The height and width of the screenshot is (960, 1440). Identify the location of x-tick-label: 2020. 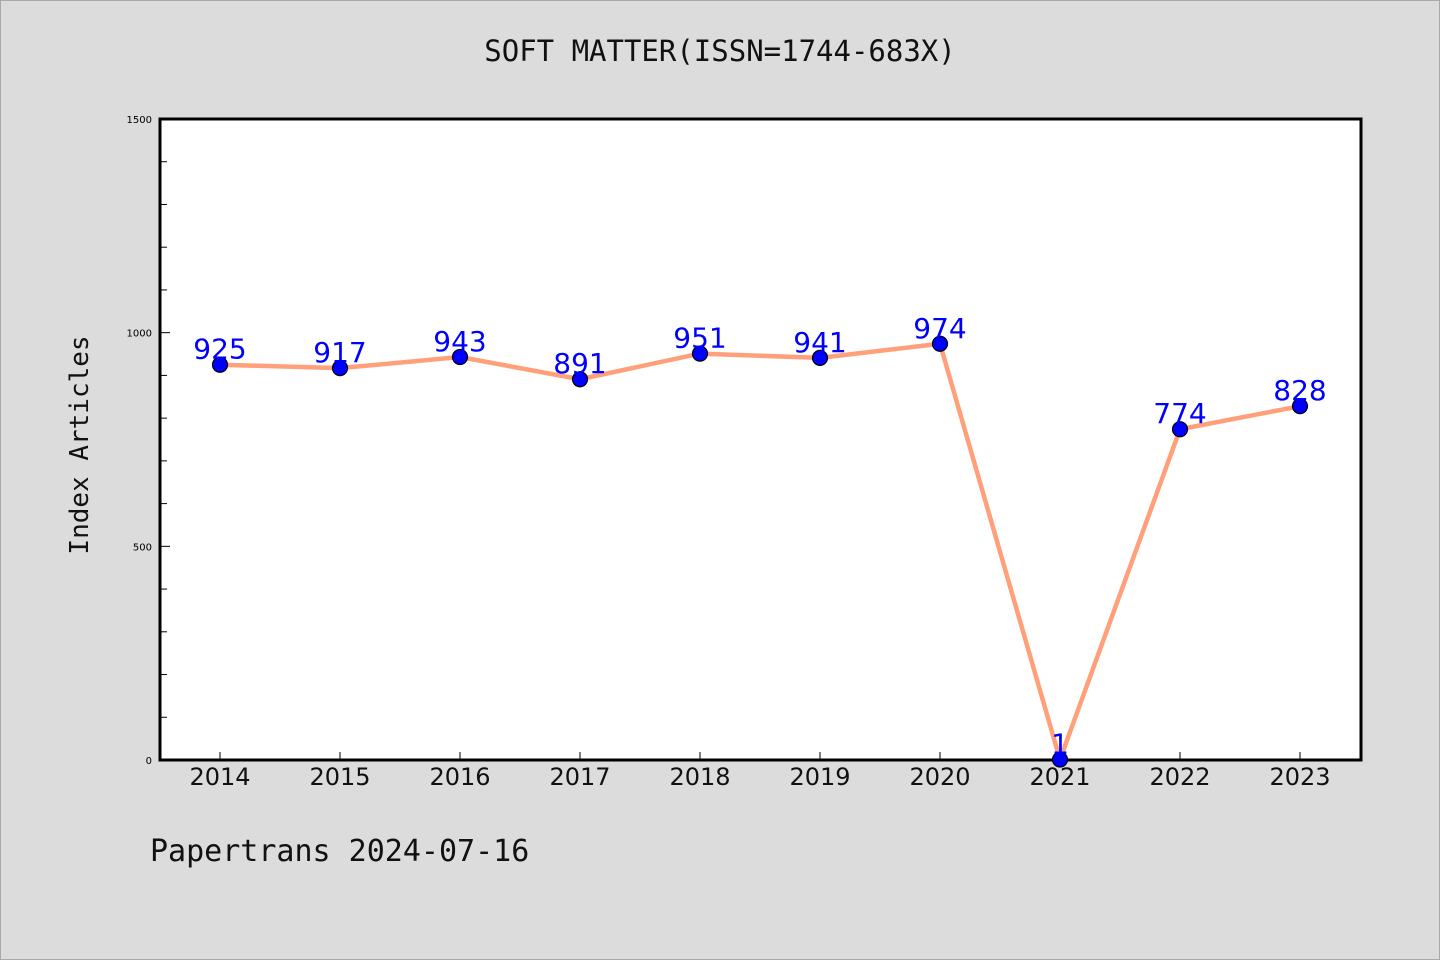
(939, 777).